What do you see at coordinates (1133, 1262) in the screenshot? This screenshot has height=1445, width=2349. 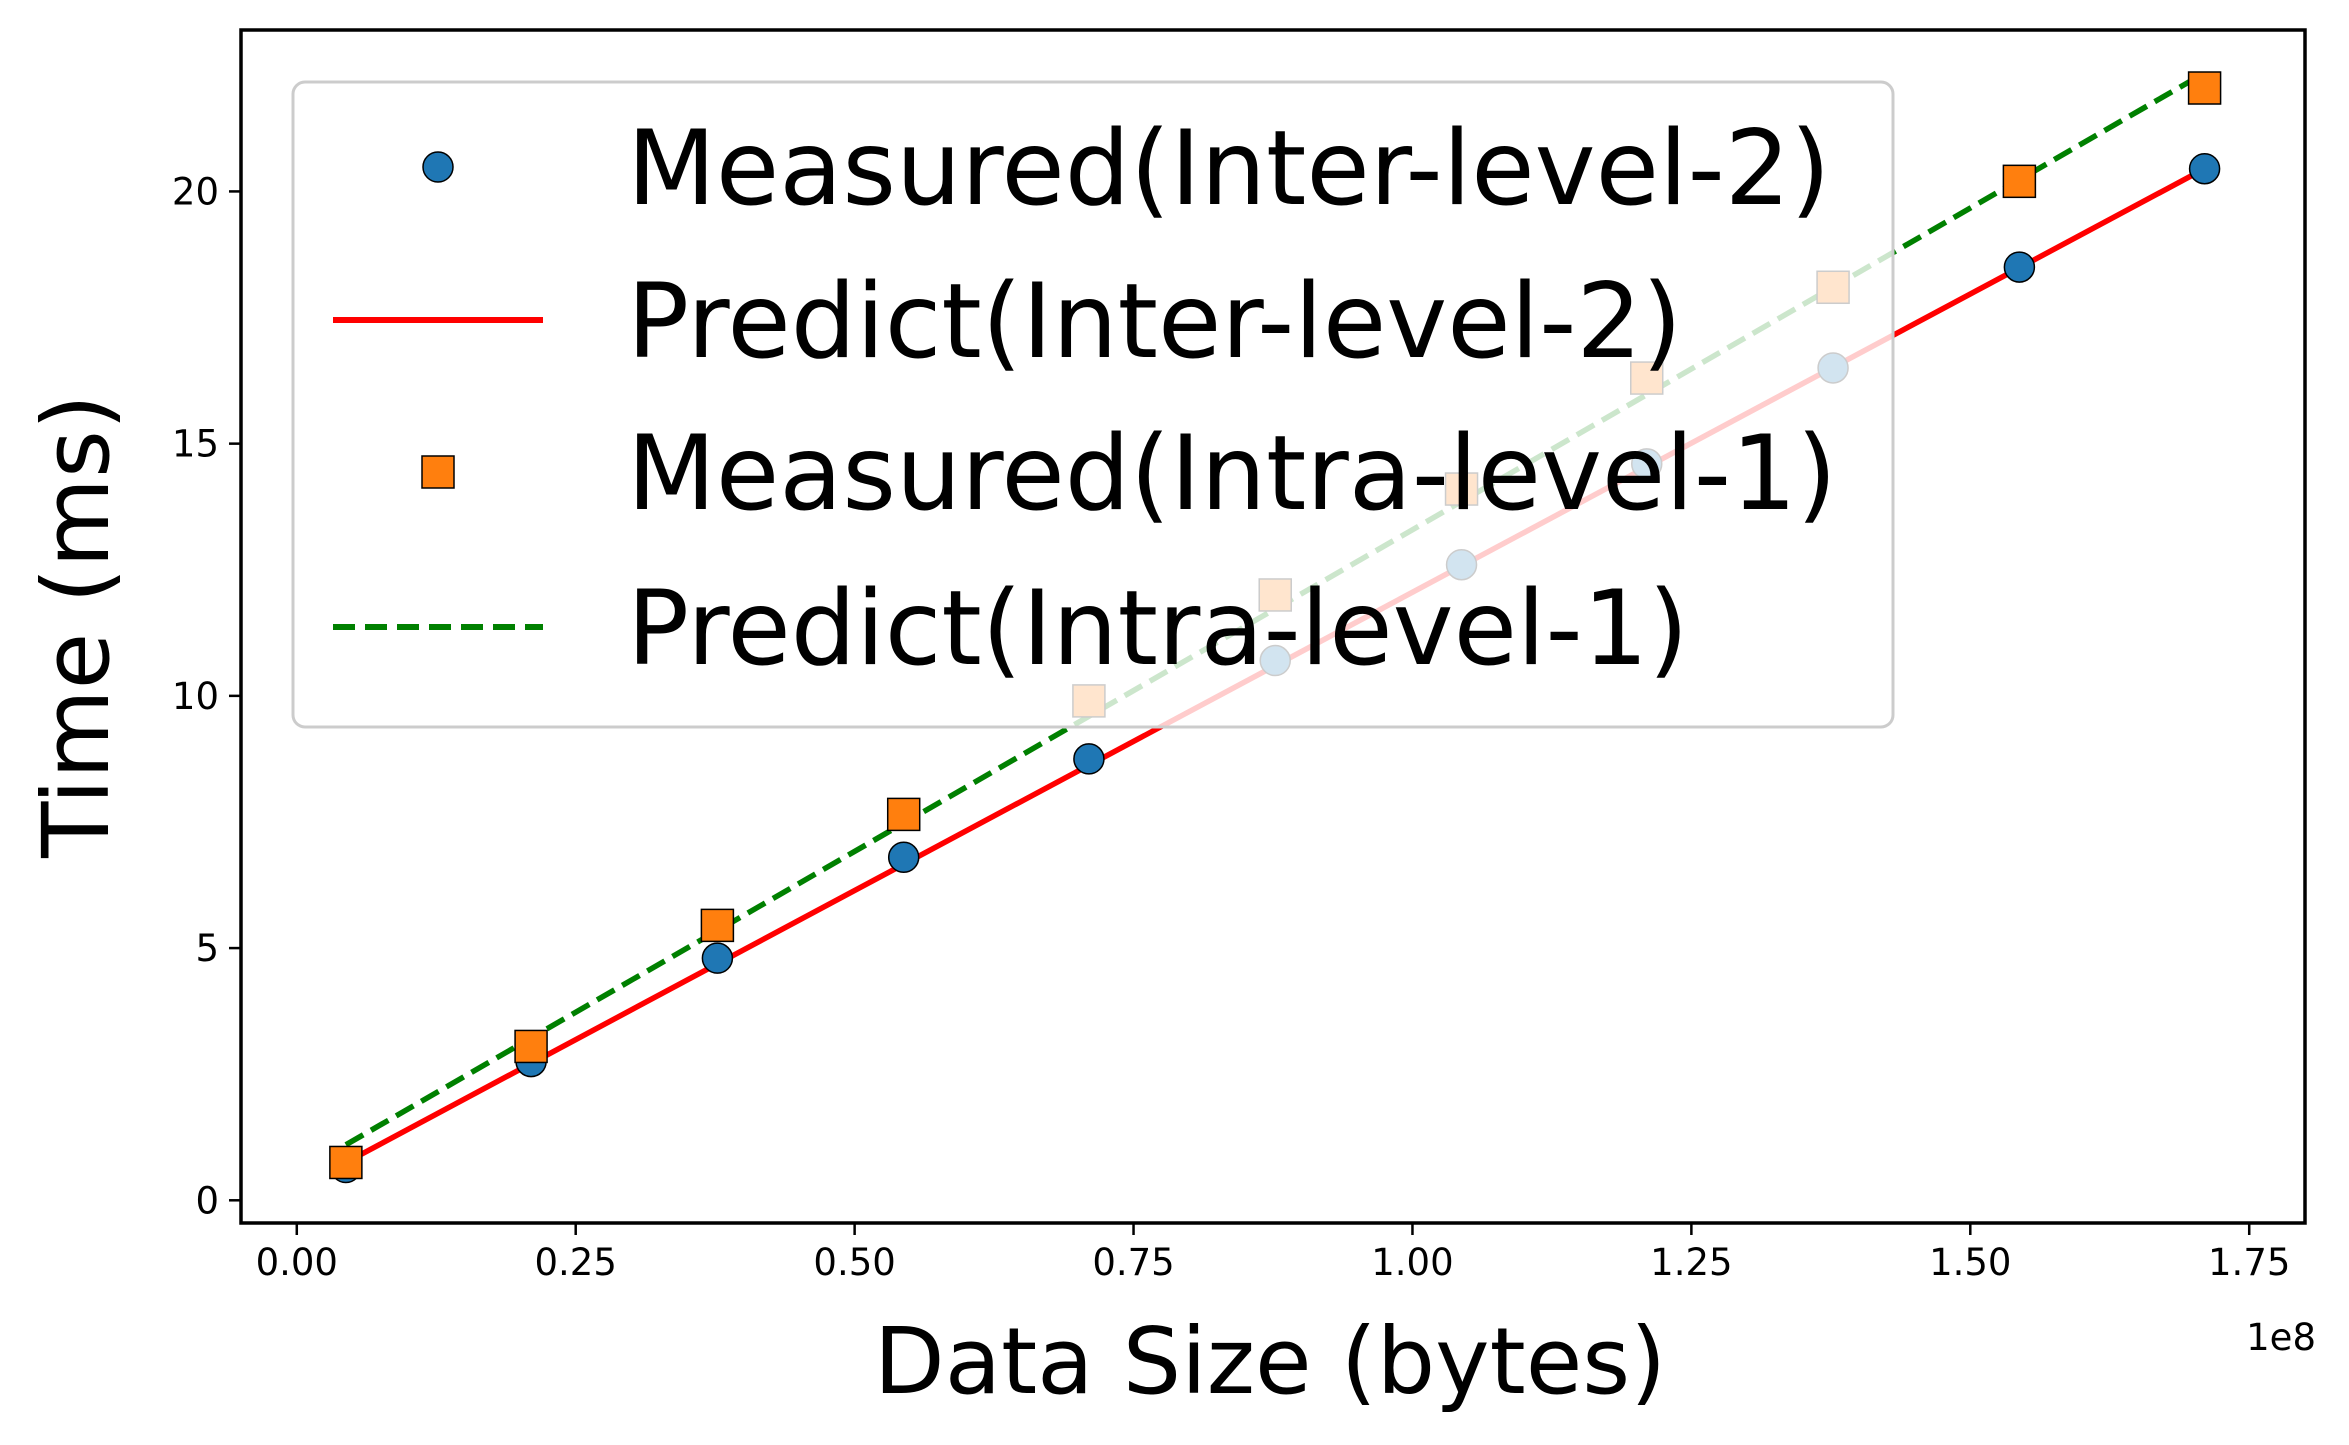 I see `x-tick-label-3: 0.75` at bounding box center [1133, 1262].